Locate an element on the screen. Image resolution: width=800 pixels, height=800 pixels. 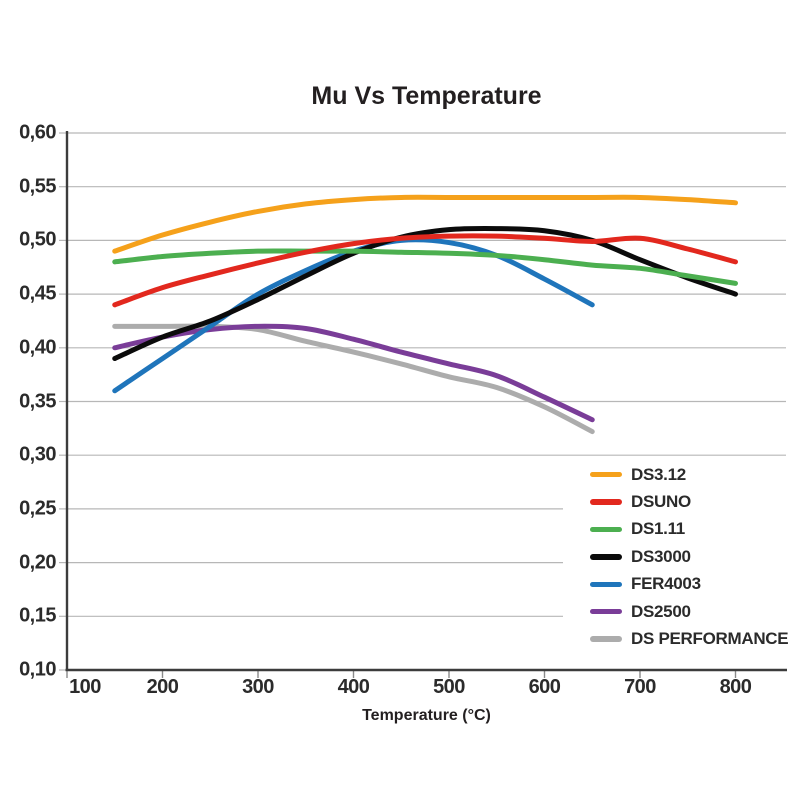
y-tick-label: 0,55 is located at coordinates (37, 186).